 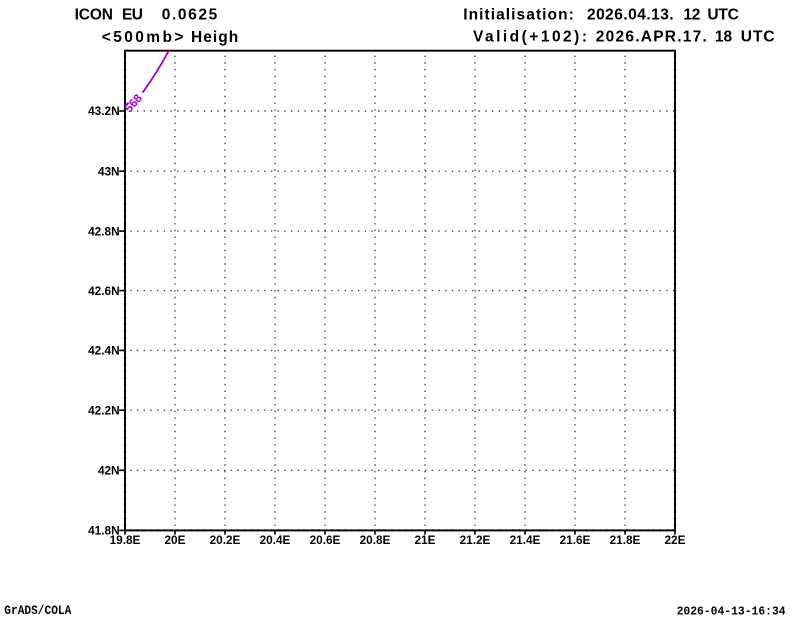 What do you see at coordinates (724, 37) in the screenshot?
I see `svg-text: 18` at bounding box center [724, 37].